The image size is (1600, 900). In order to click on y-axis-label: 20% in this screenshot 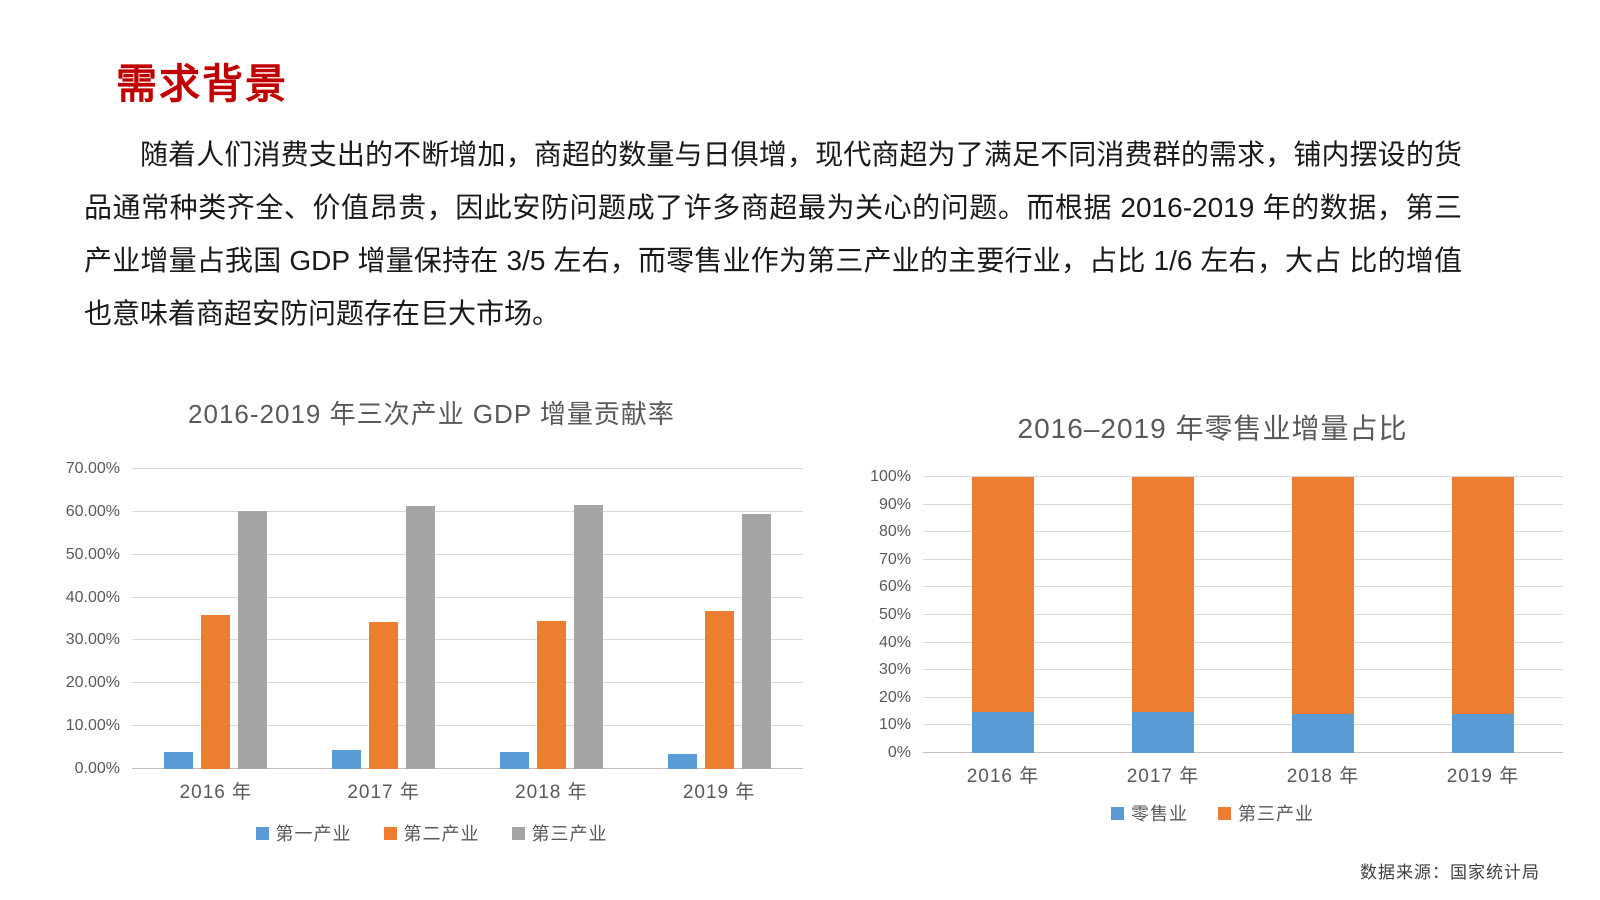, I will do `click(894, 697)`.